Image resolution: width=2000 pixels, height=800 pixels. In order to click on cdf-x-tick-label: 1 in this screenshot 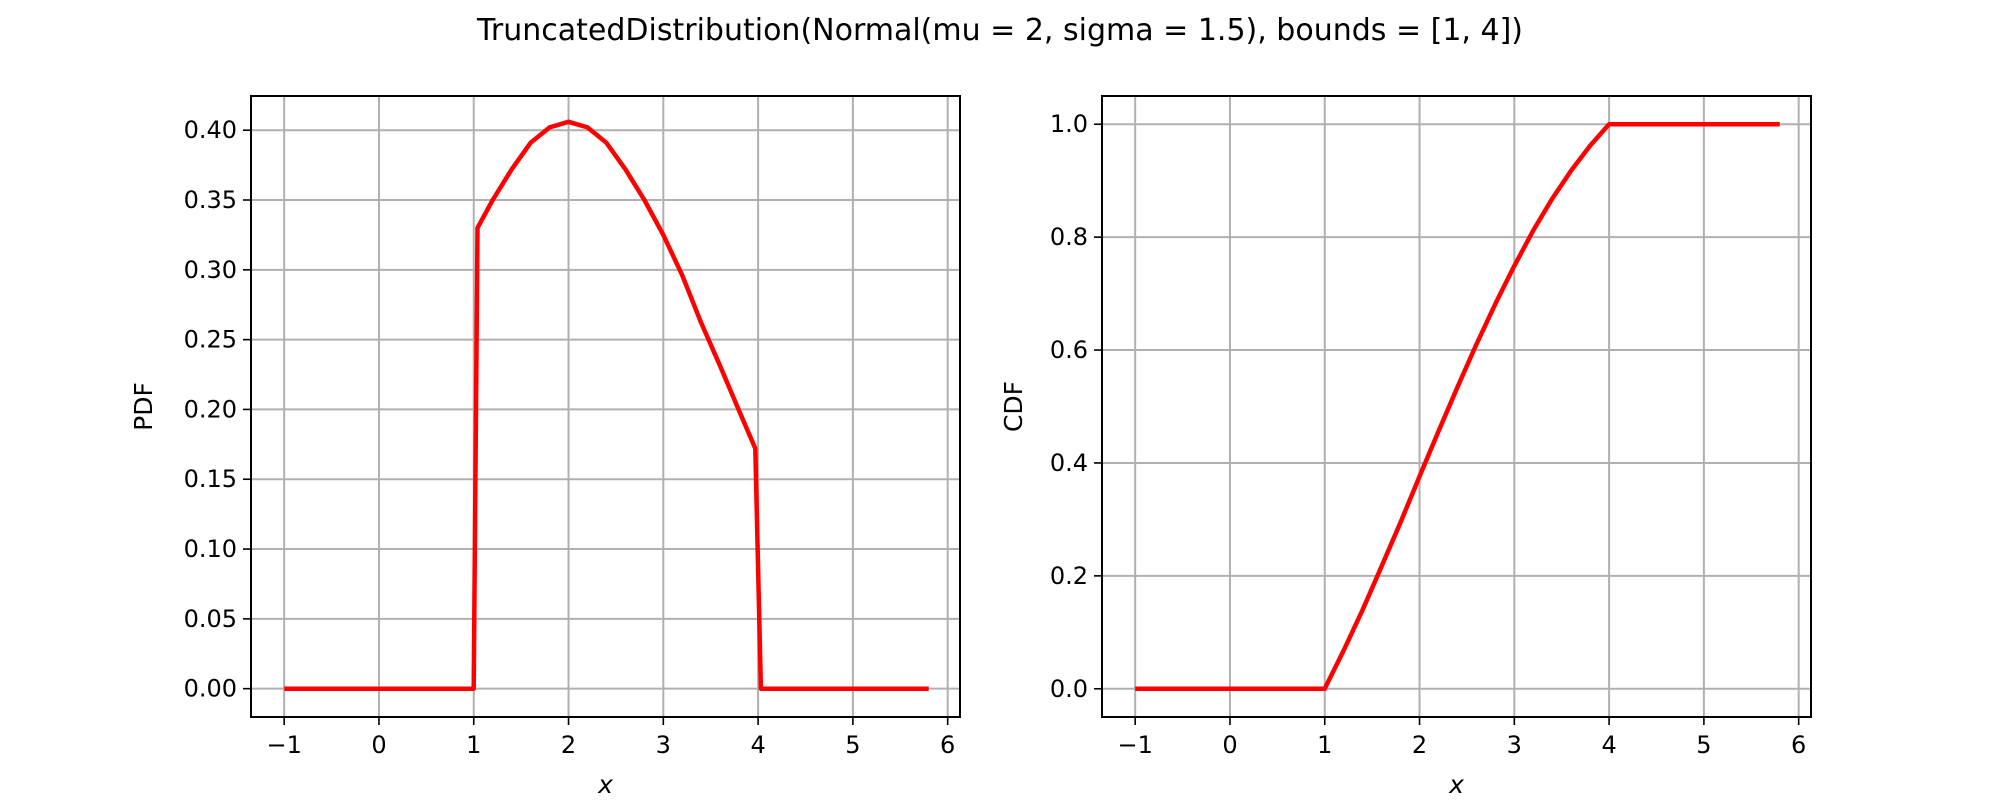, I will do `click(1324, 745)`.